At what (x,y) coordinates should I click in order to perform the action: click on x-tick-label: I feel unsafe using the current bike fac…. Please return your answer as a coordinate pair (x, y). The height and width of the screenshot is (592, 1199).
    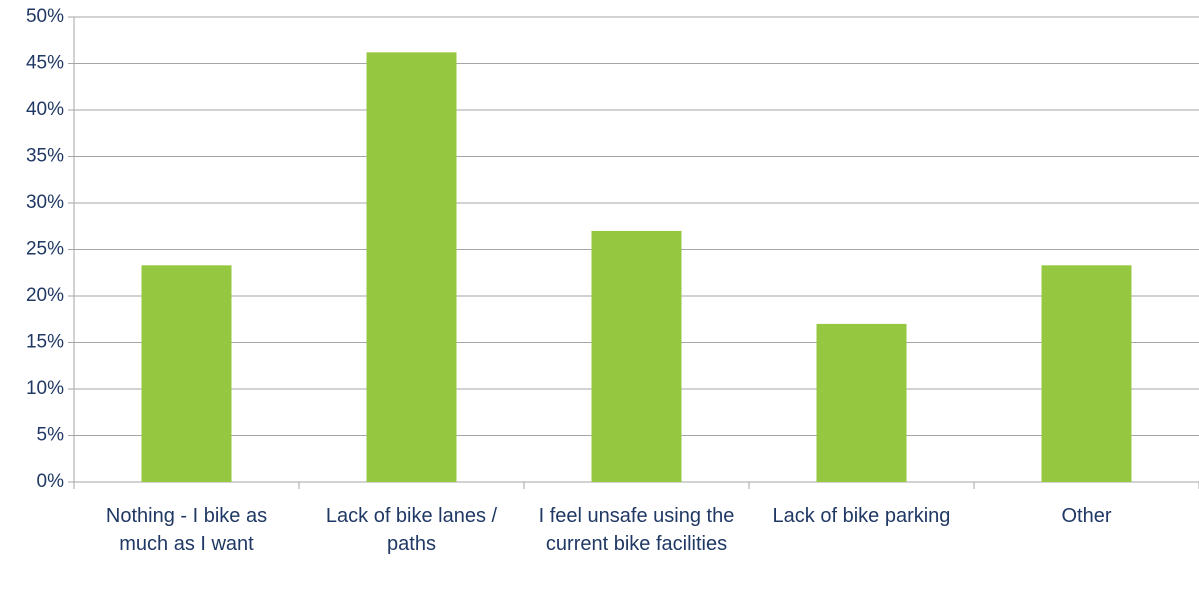
    Looking at the image, I should click on (636, 530).